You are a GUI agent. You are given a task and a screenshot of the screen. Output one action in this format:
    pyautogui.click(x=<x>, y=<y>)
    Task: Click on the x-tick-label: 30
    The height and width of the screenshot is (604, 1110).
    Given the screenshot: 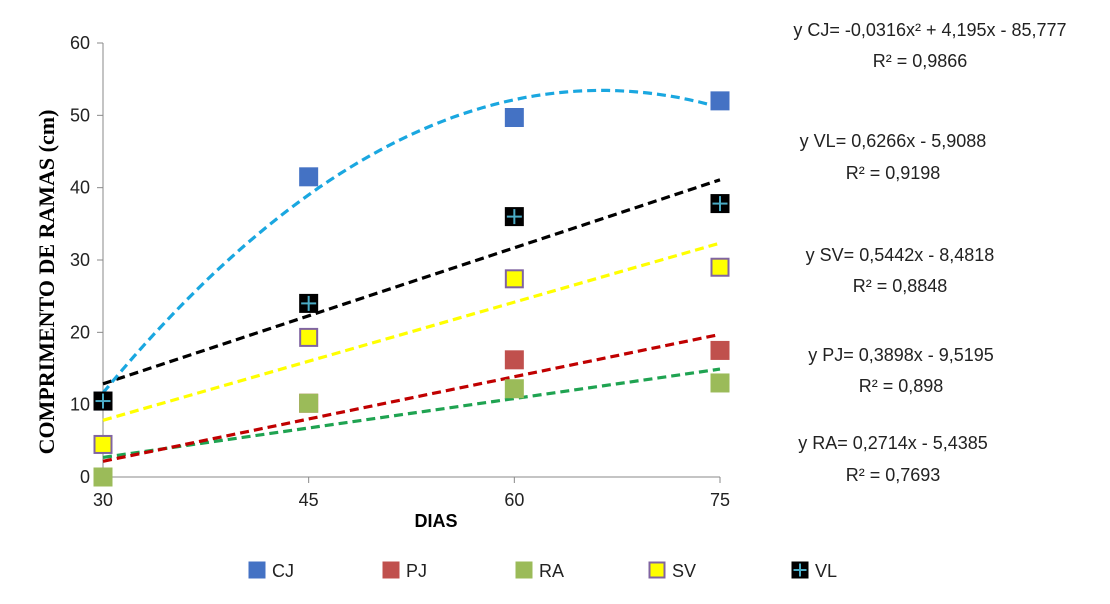 What is the action you would take?
    pyautogui.click(x=103, y=500)
    